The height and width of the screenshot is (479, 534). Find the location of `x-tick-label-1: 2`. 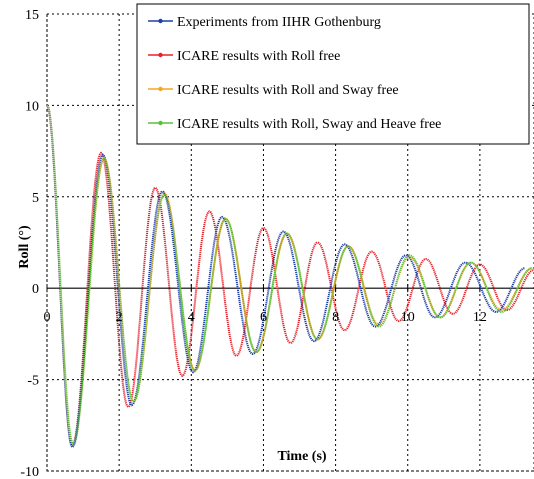

x-tick-label-1: 2 is located at coordinates (119, 317).